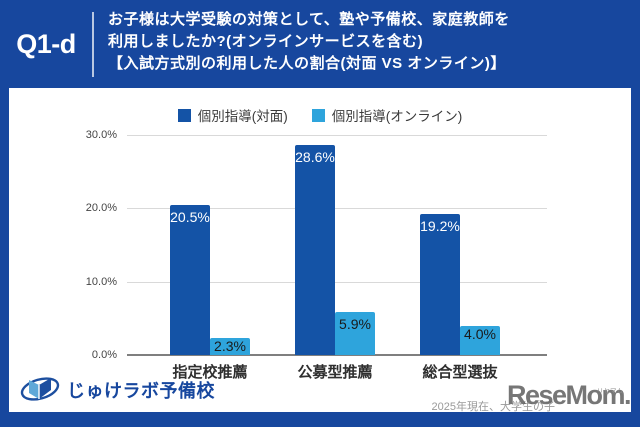 This screenshot has height=427, width=640. I want to click on bar-value-label: 2.3%, so click(230, 346).